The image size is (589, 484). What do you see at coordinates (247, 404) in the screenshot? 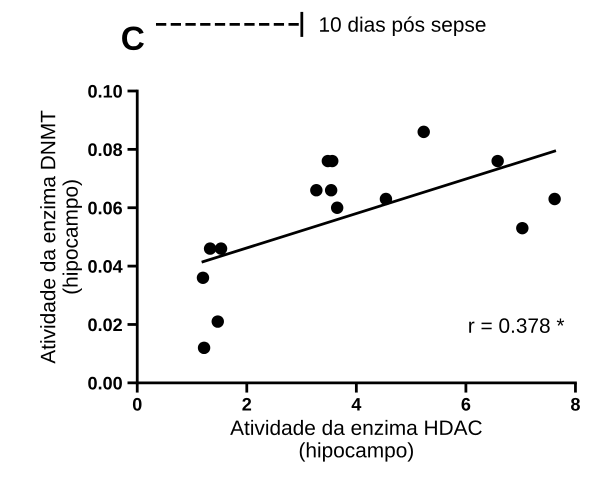
I see `x-tick-label: 2` at bounding box center [247, 404].